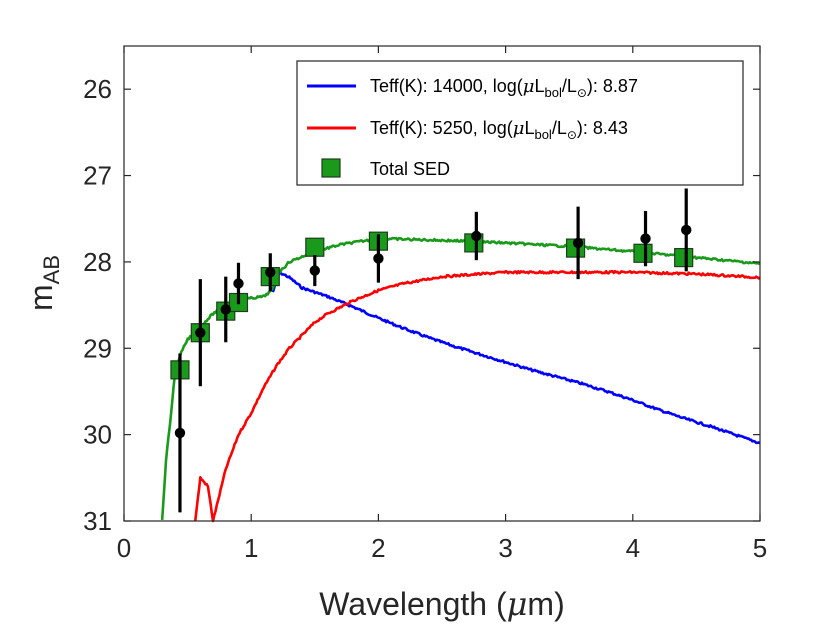  I want to click on y-tick-label: 27, so click(97, 176).